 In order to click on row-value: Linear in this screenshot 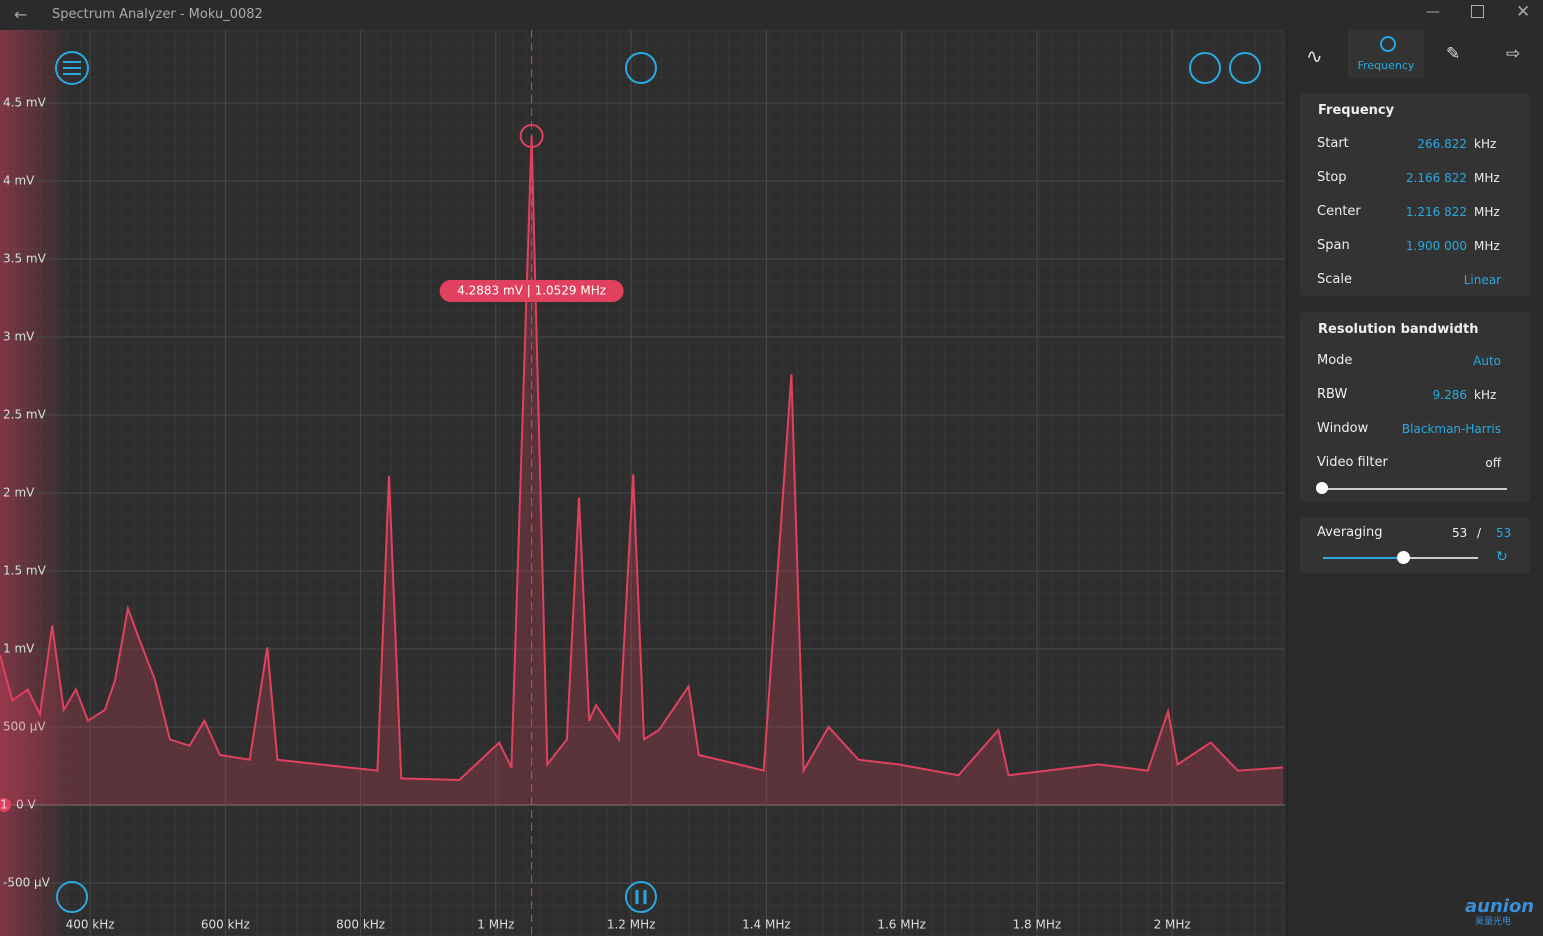, I will do `click(1482, 280)`.